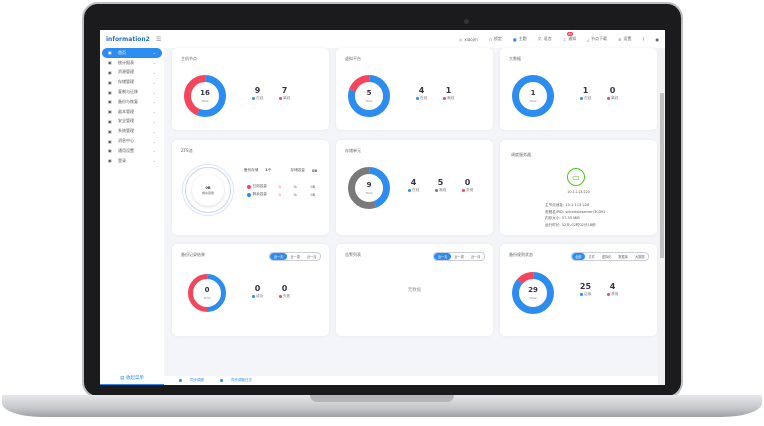 The image size is (764, 426). Describe the element at coordinates (369, 96) in the screenshot. I see `donut-segment-offline` at that location.